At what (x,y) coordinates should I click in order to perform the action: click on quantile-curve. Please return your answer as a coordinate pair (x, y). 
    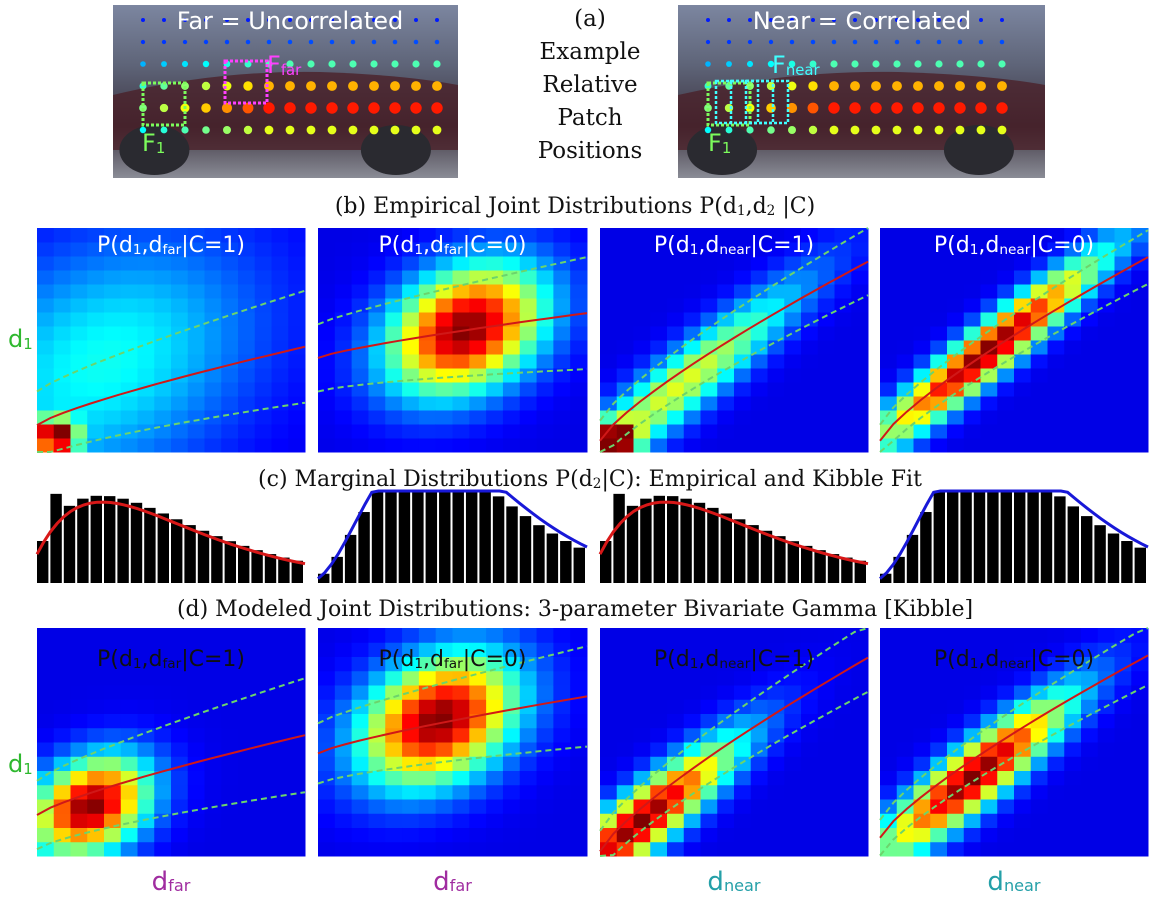
    Looking at the image, I should click on (734, 373).